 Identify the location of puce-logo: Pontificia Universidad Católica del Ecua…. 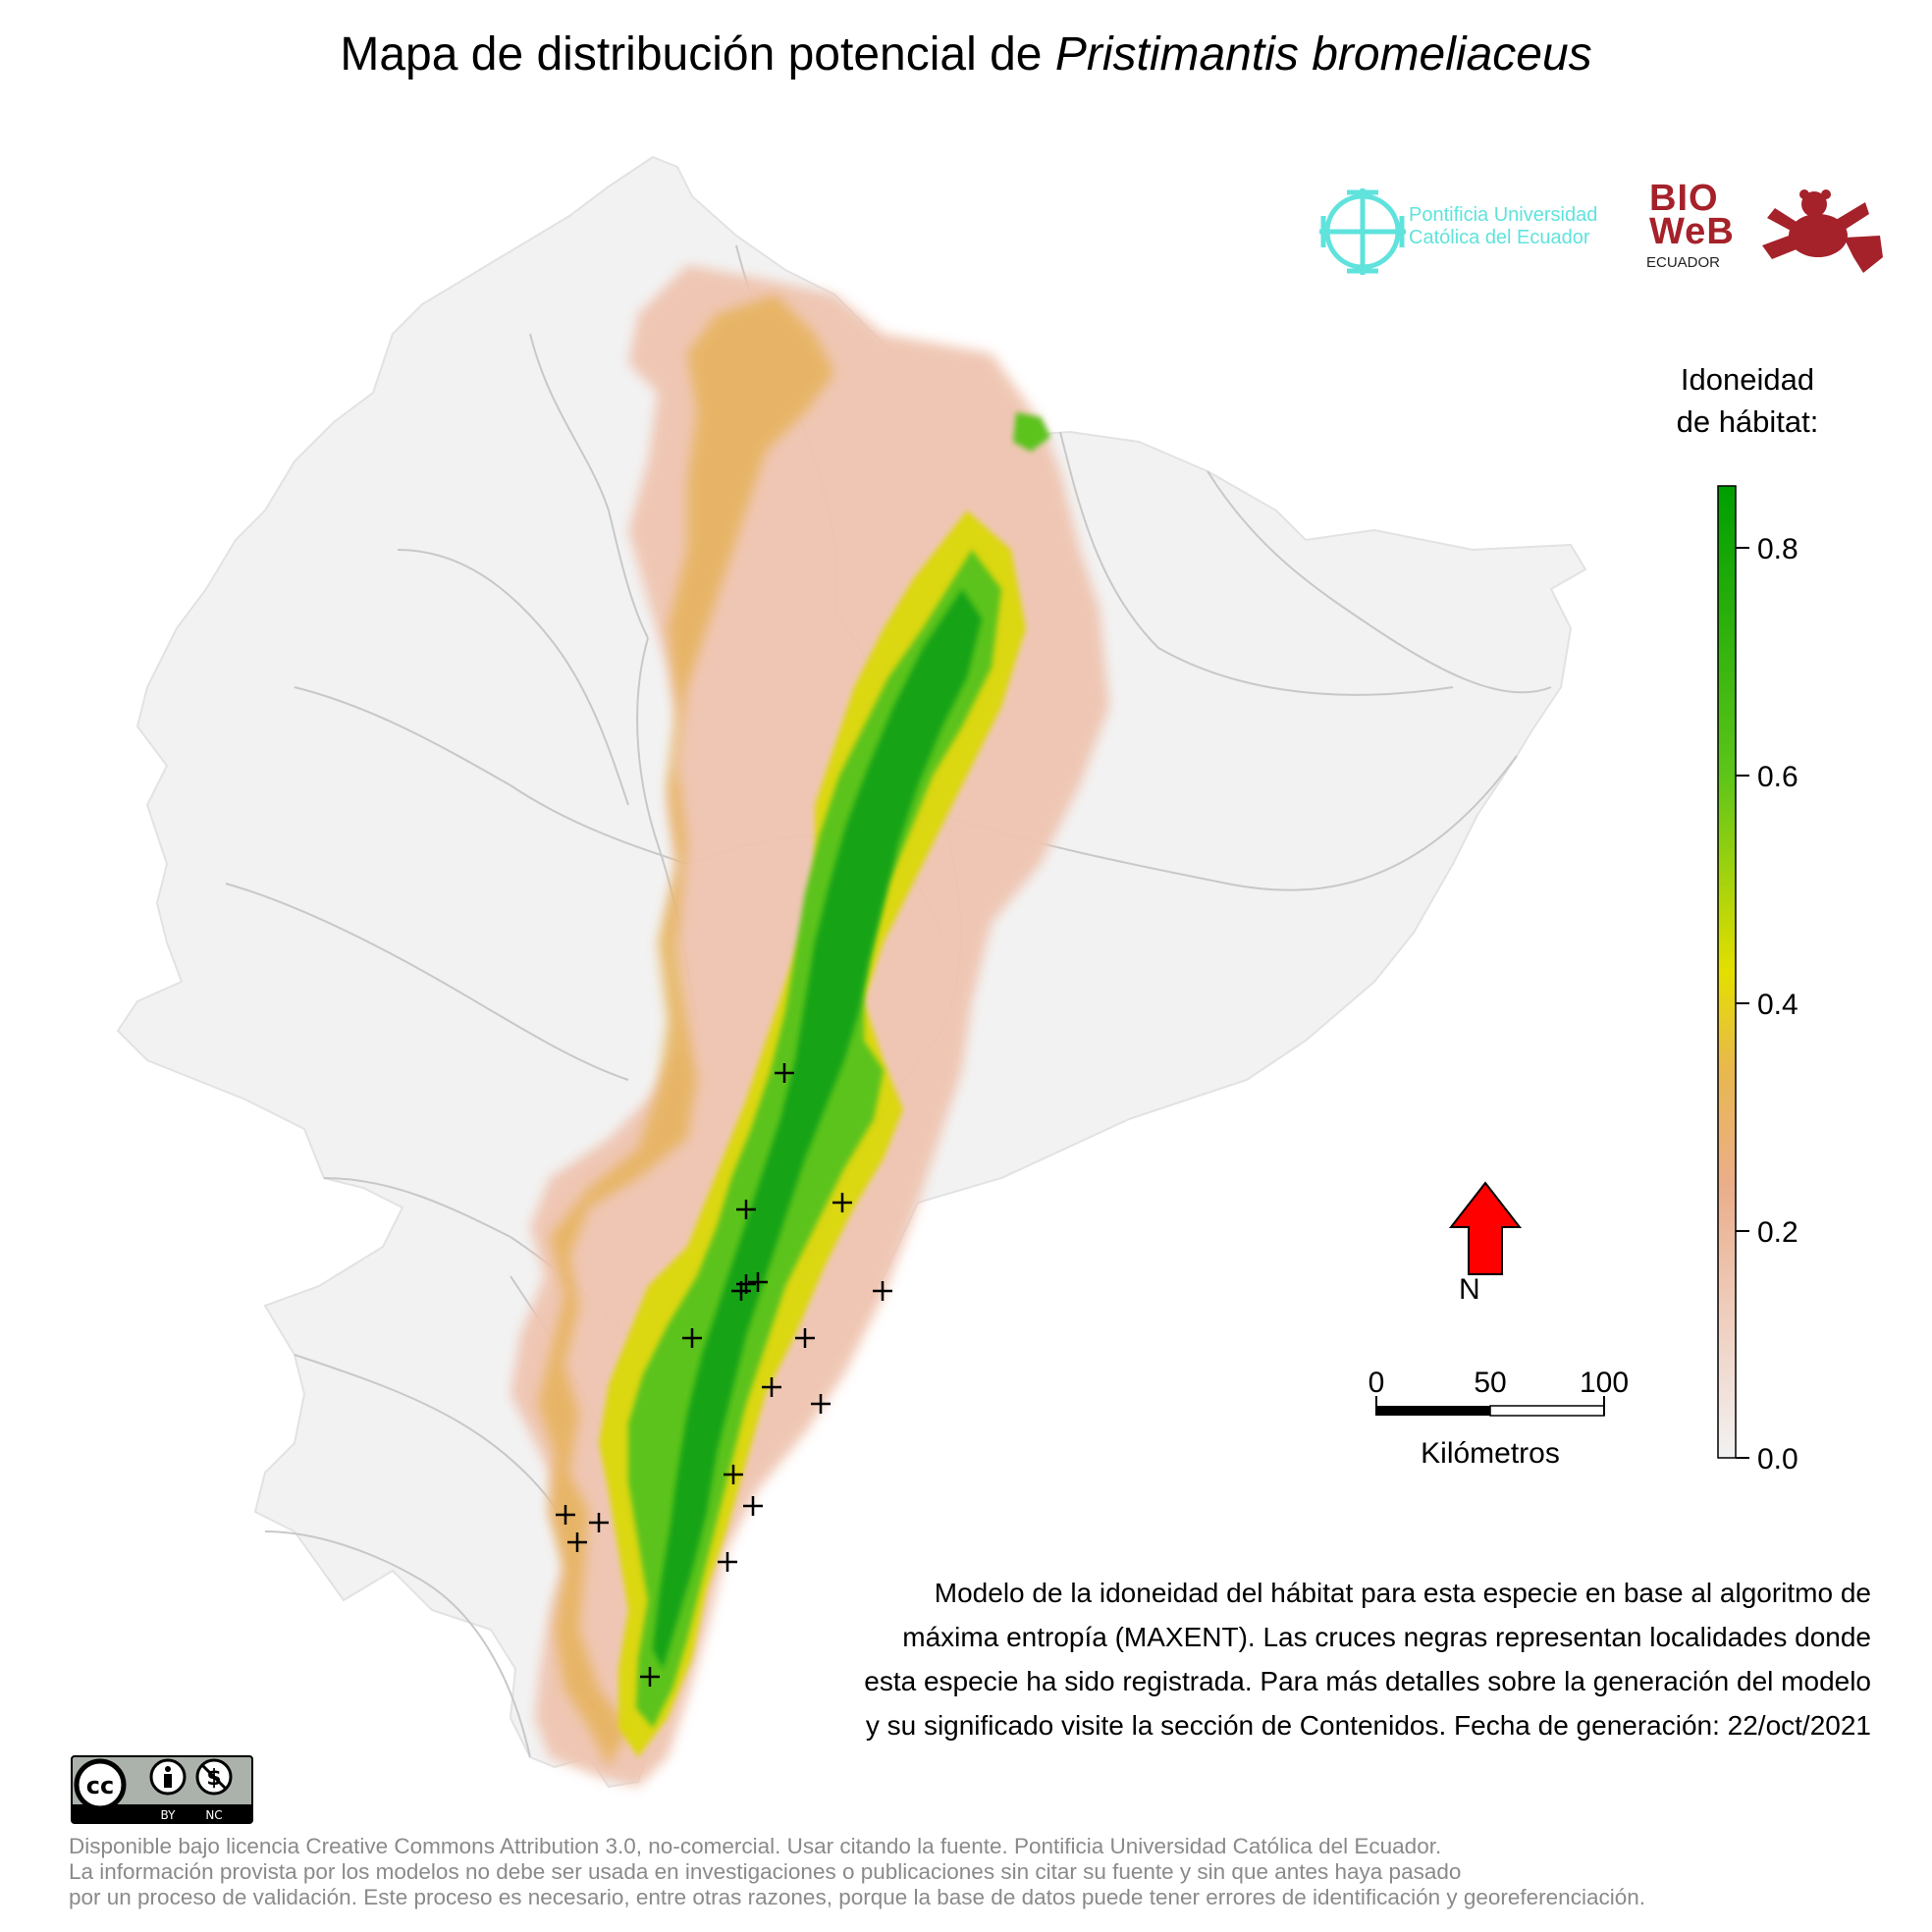
(1473, 231).